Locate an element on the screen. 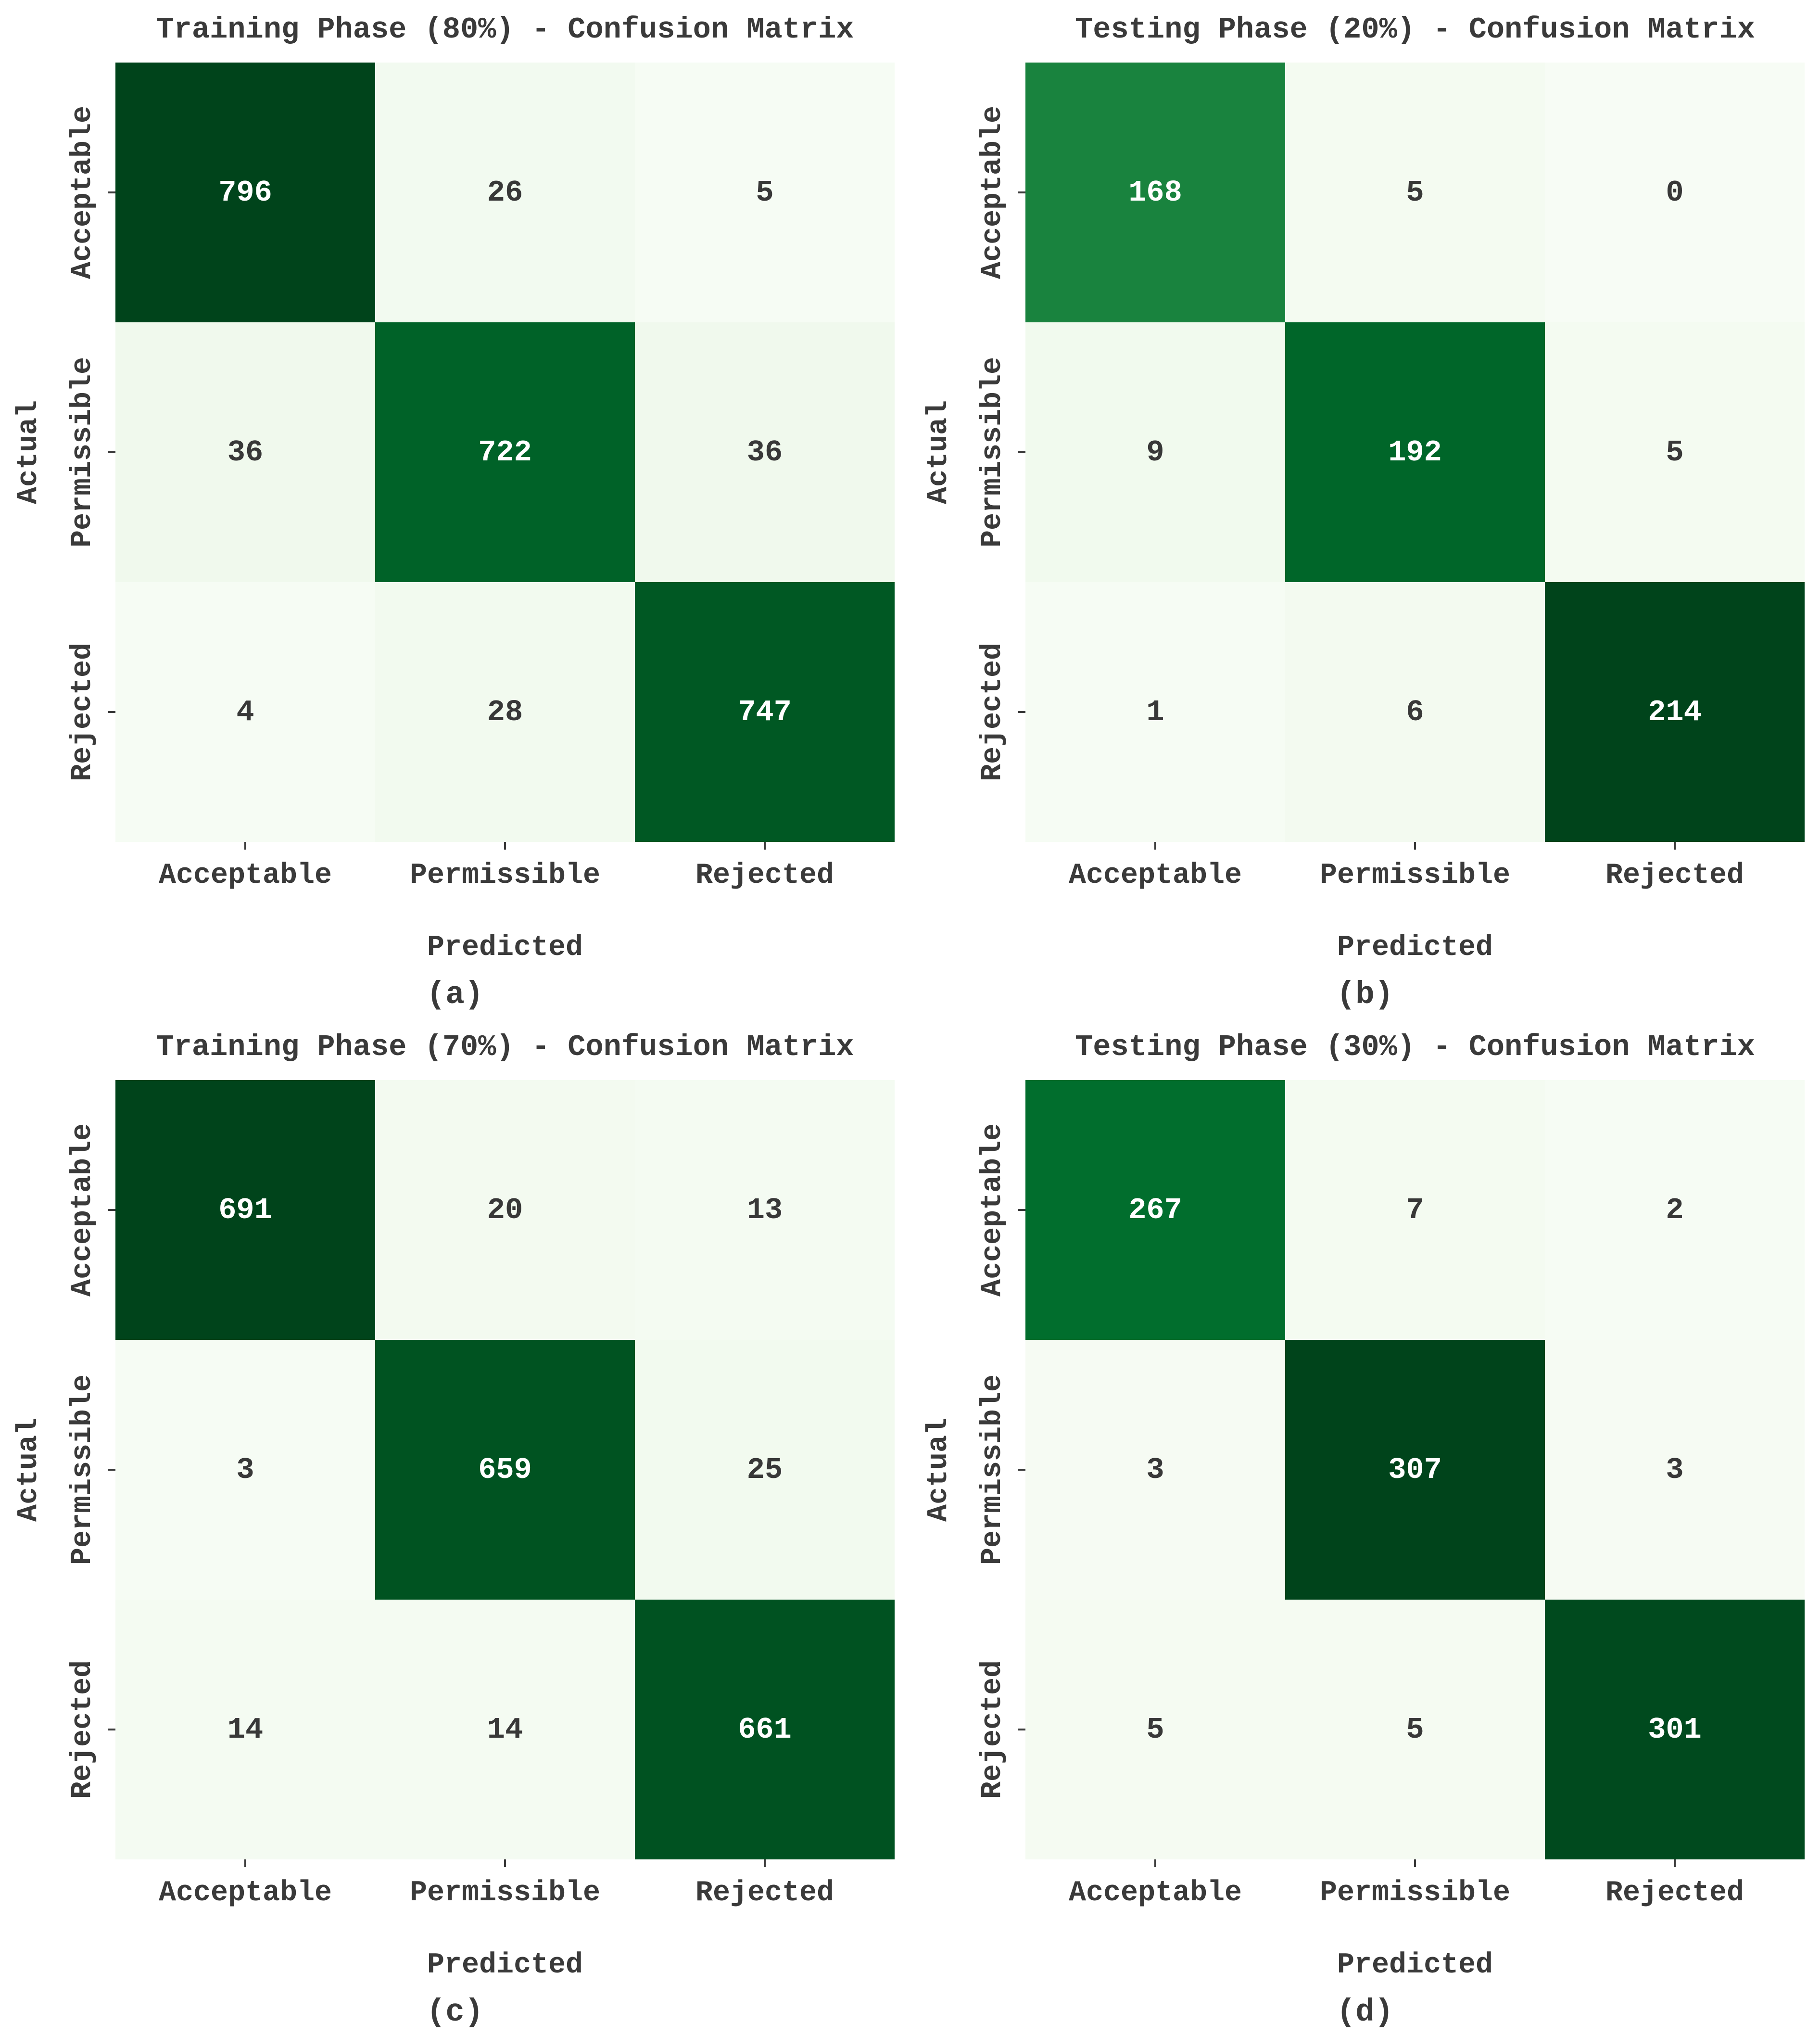  heatmap-cell-r1c1: 307 is located at coordinates (1415, 1470).